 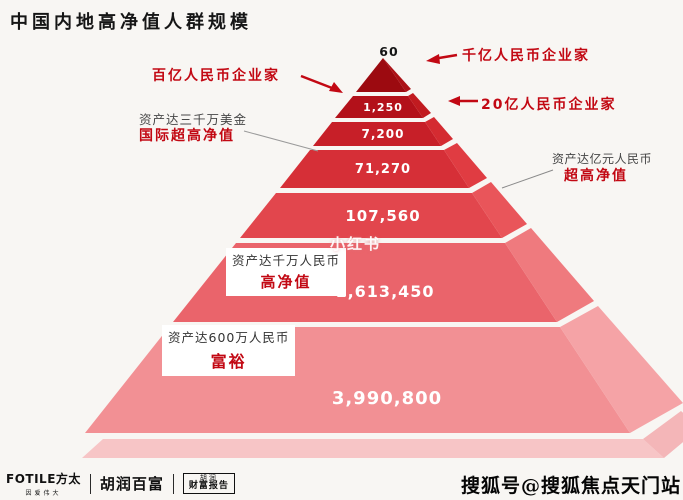 What do you see at coordinates (286, 272) in the screenshot?
I see `callout-level-6: 资产达千万人民币 高净值` at bounding box center [286, 272].